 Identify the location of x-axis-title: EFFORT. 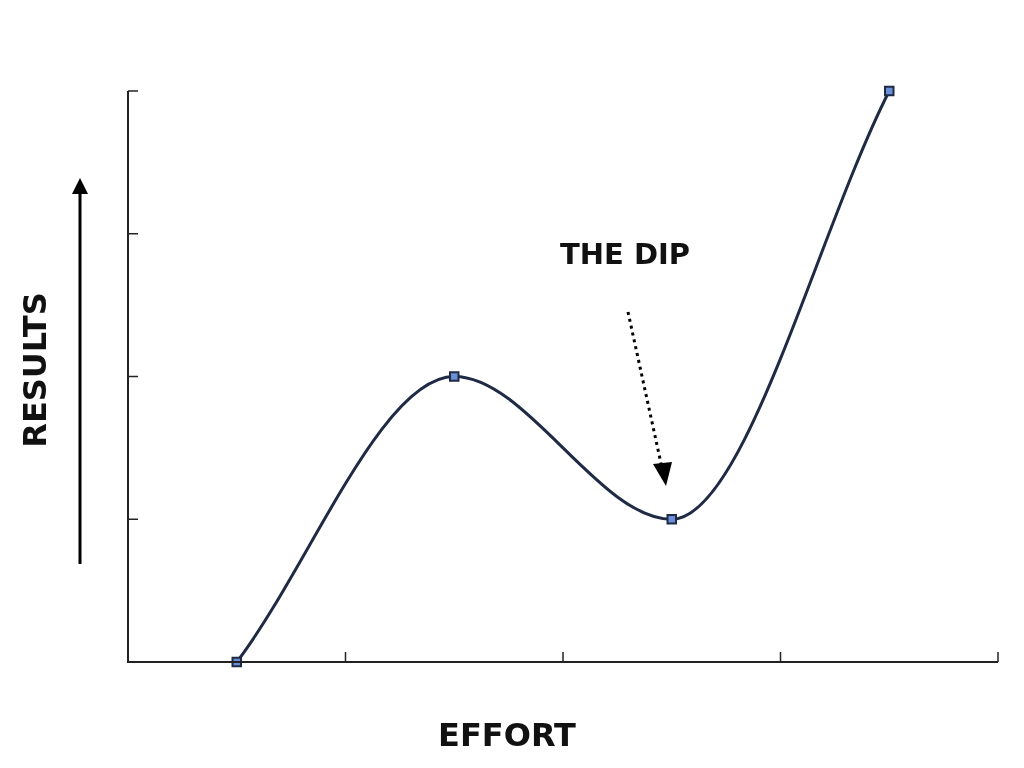
(507, 735).